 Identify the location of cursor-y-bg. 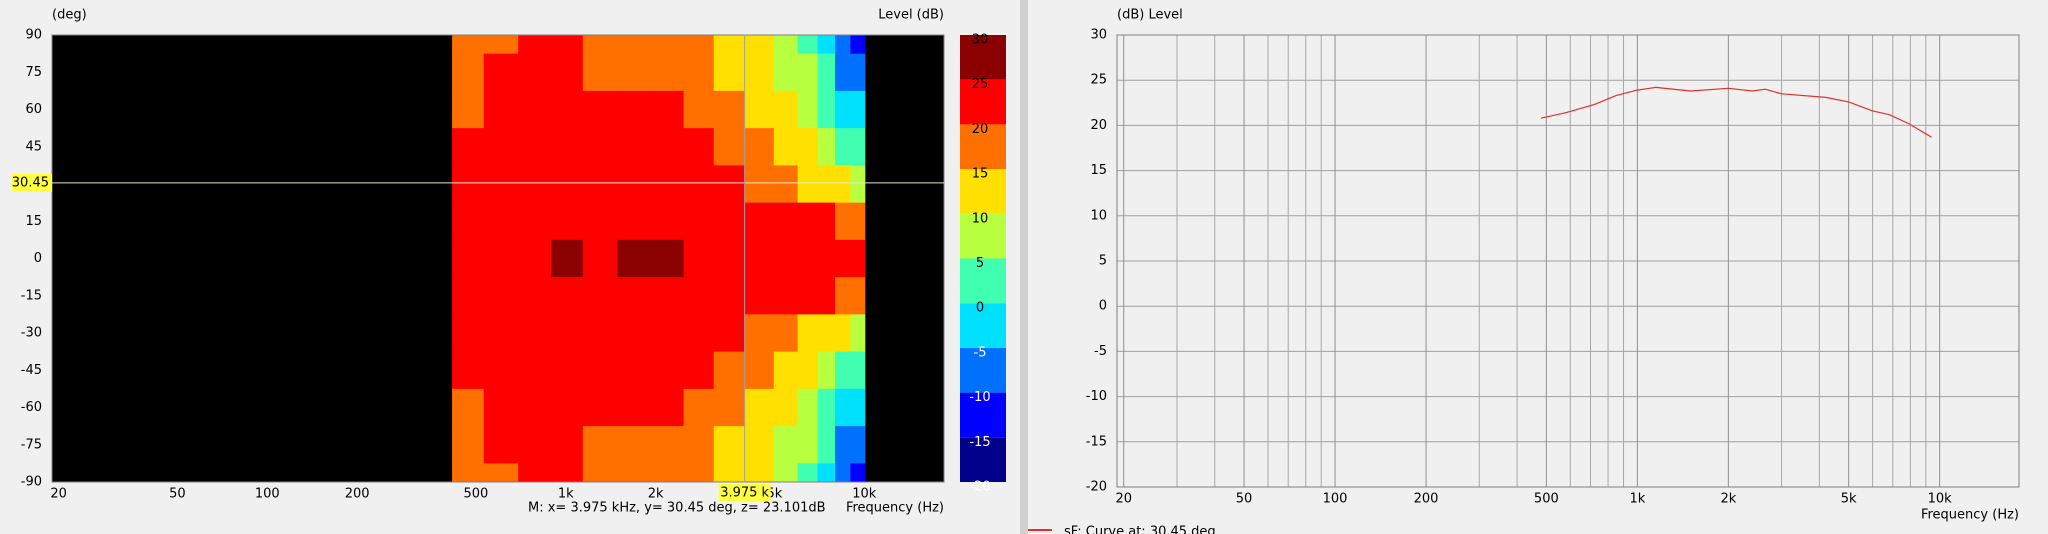
(32, 182).